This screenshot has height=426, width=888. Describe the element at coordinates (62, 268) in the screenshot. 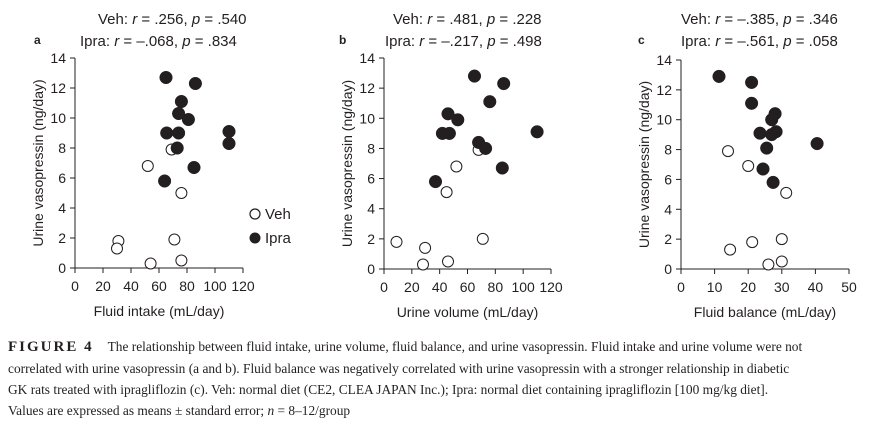

I see `y-tick-label-a: 0` at that location.